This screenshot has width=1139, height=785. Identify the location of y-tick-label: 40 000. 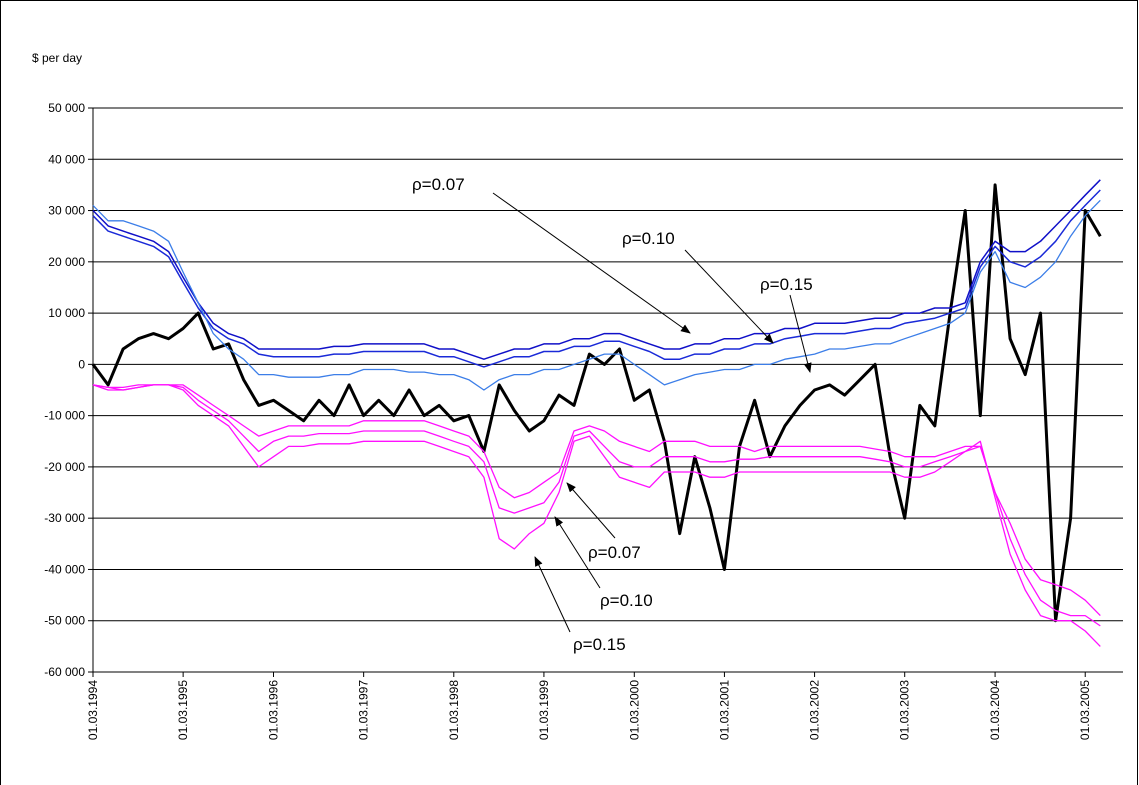
(66, 159).